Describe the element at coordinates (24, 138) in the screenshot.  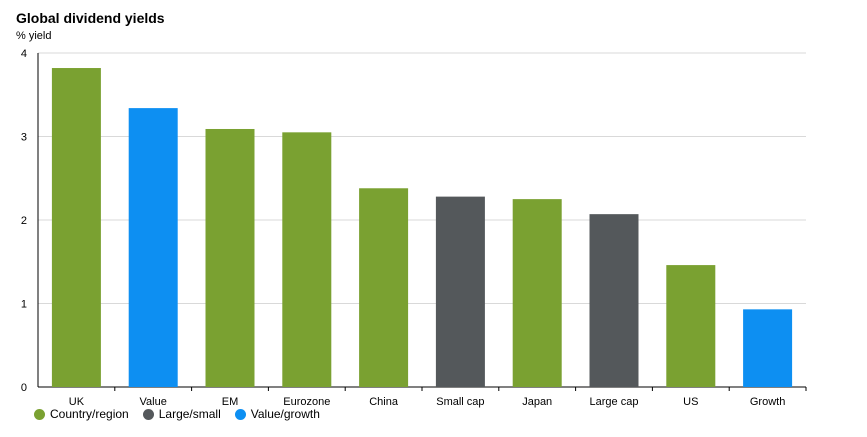
I see `y-tick-label: 3` at that location.